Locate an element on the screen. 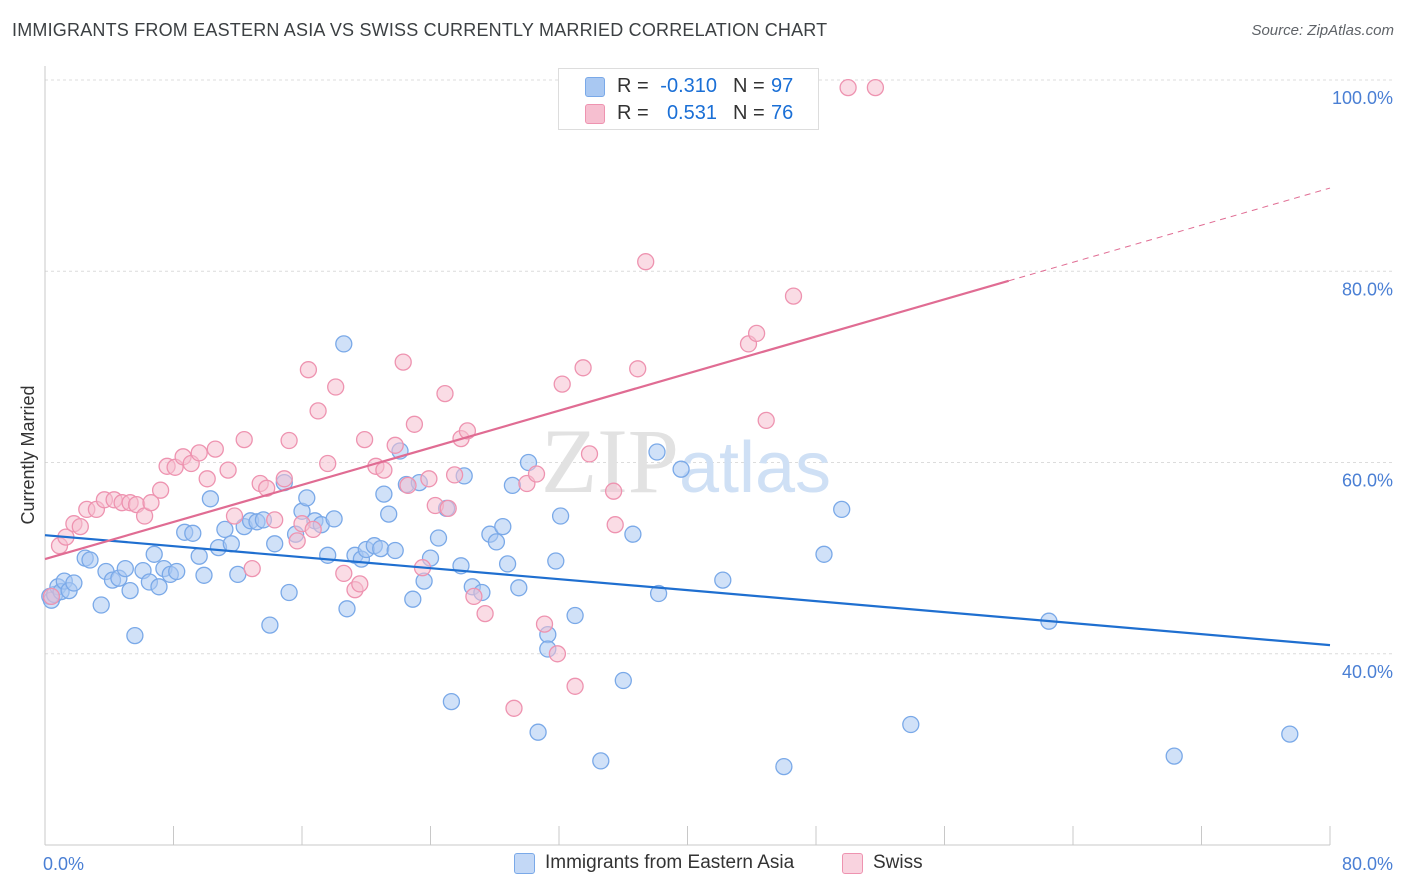 The image size is (1406, 892). watermark: ZIPatlas is located at coordinates (686, 461).